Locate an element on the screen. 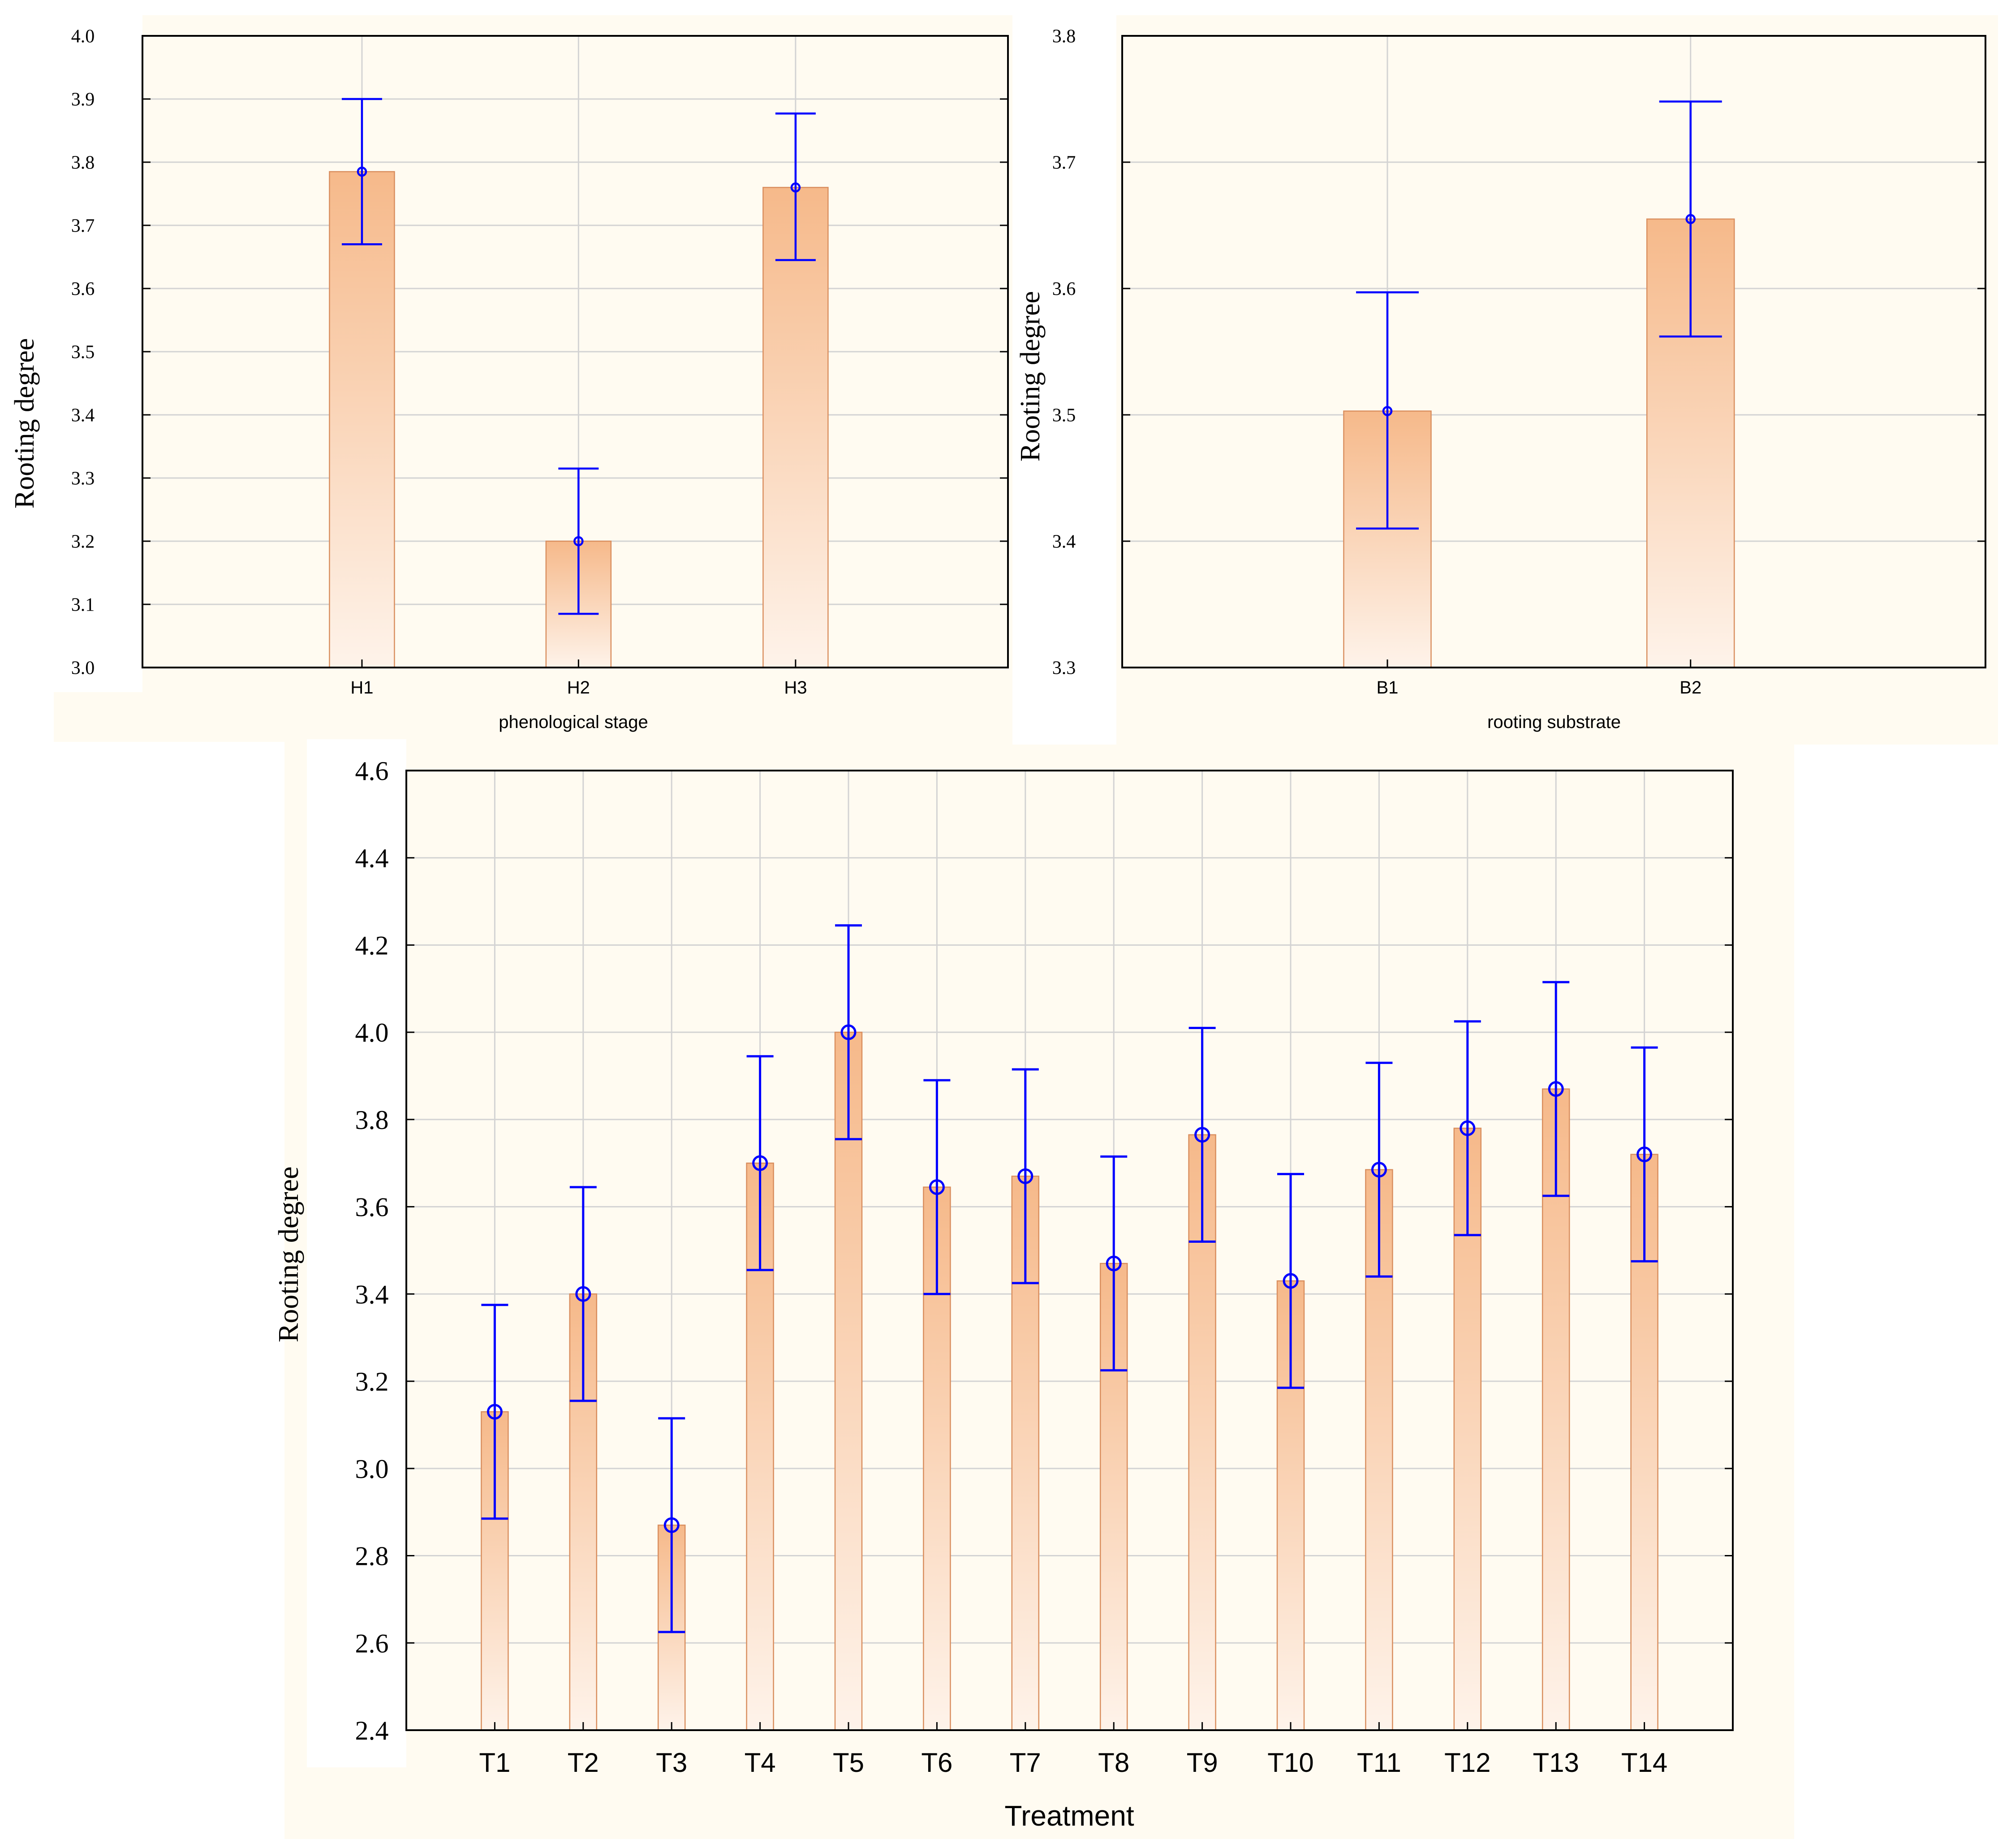 The width and height of the screenshot is (2011, 1848). x-tick-label-t3: T3 is located at coordinates (671, 1763).